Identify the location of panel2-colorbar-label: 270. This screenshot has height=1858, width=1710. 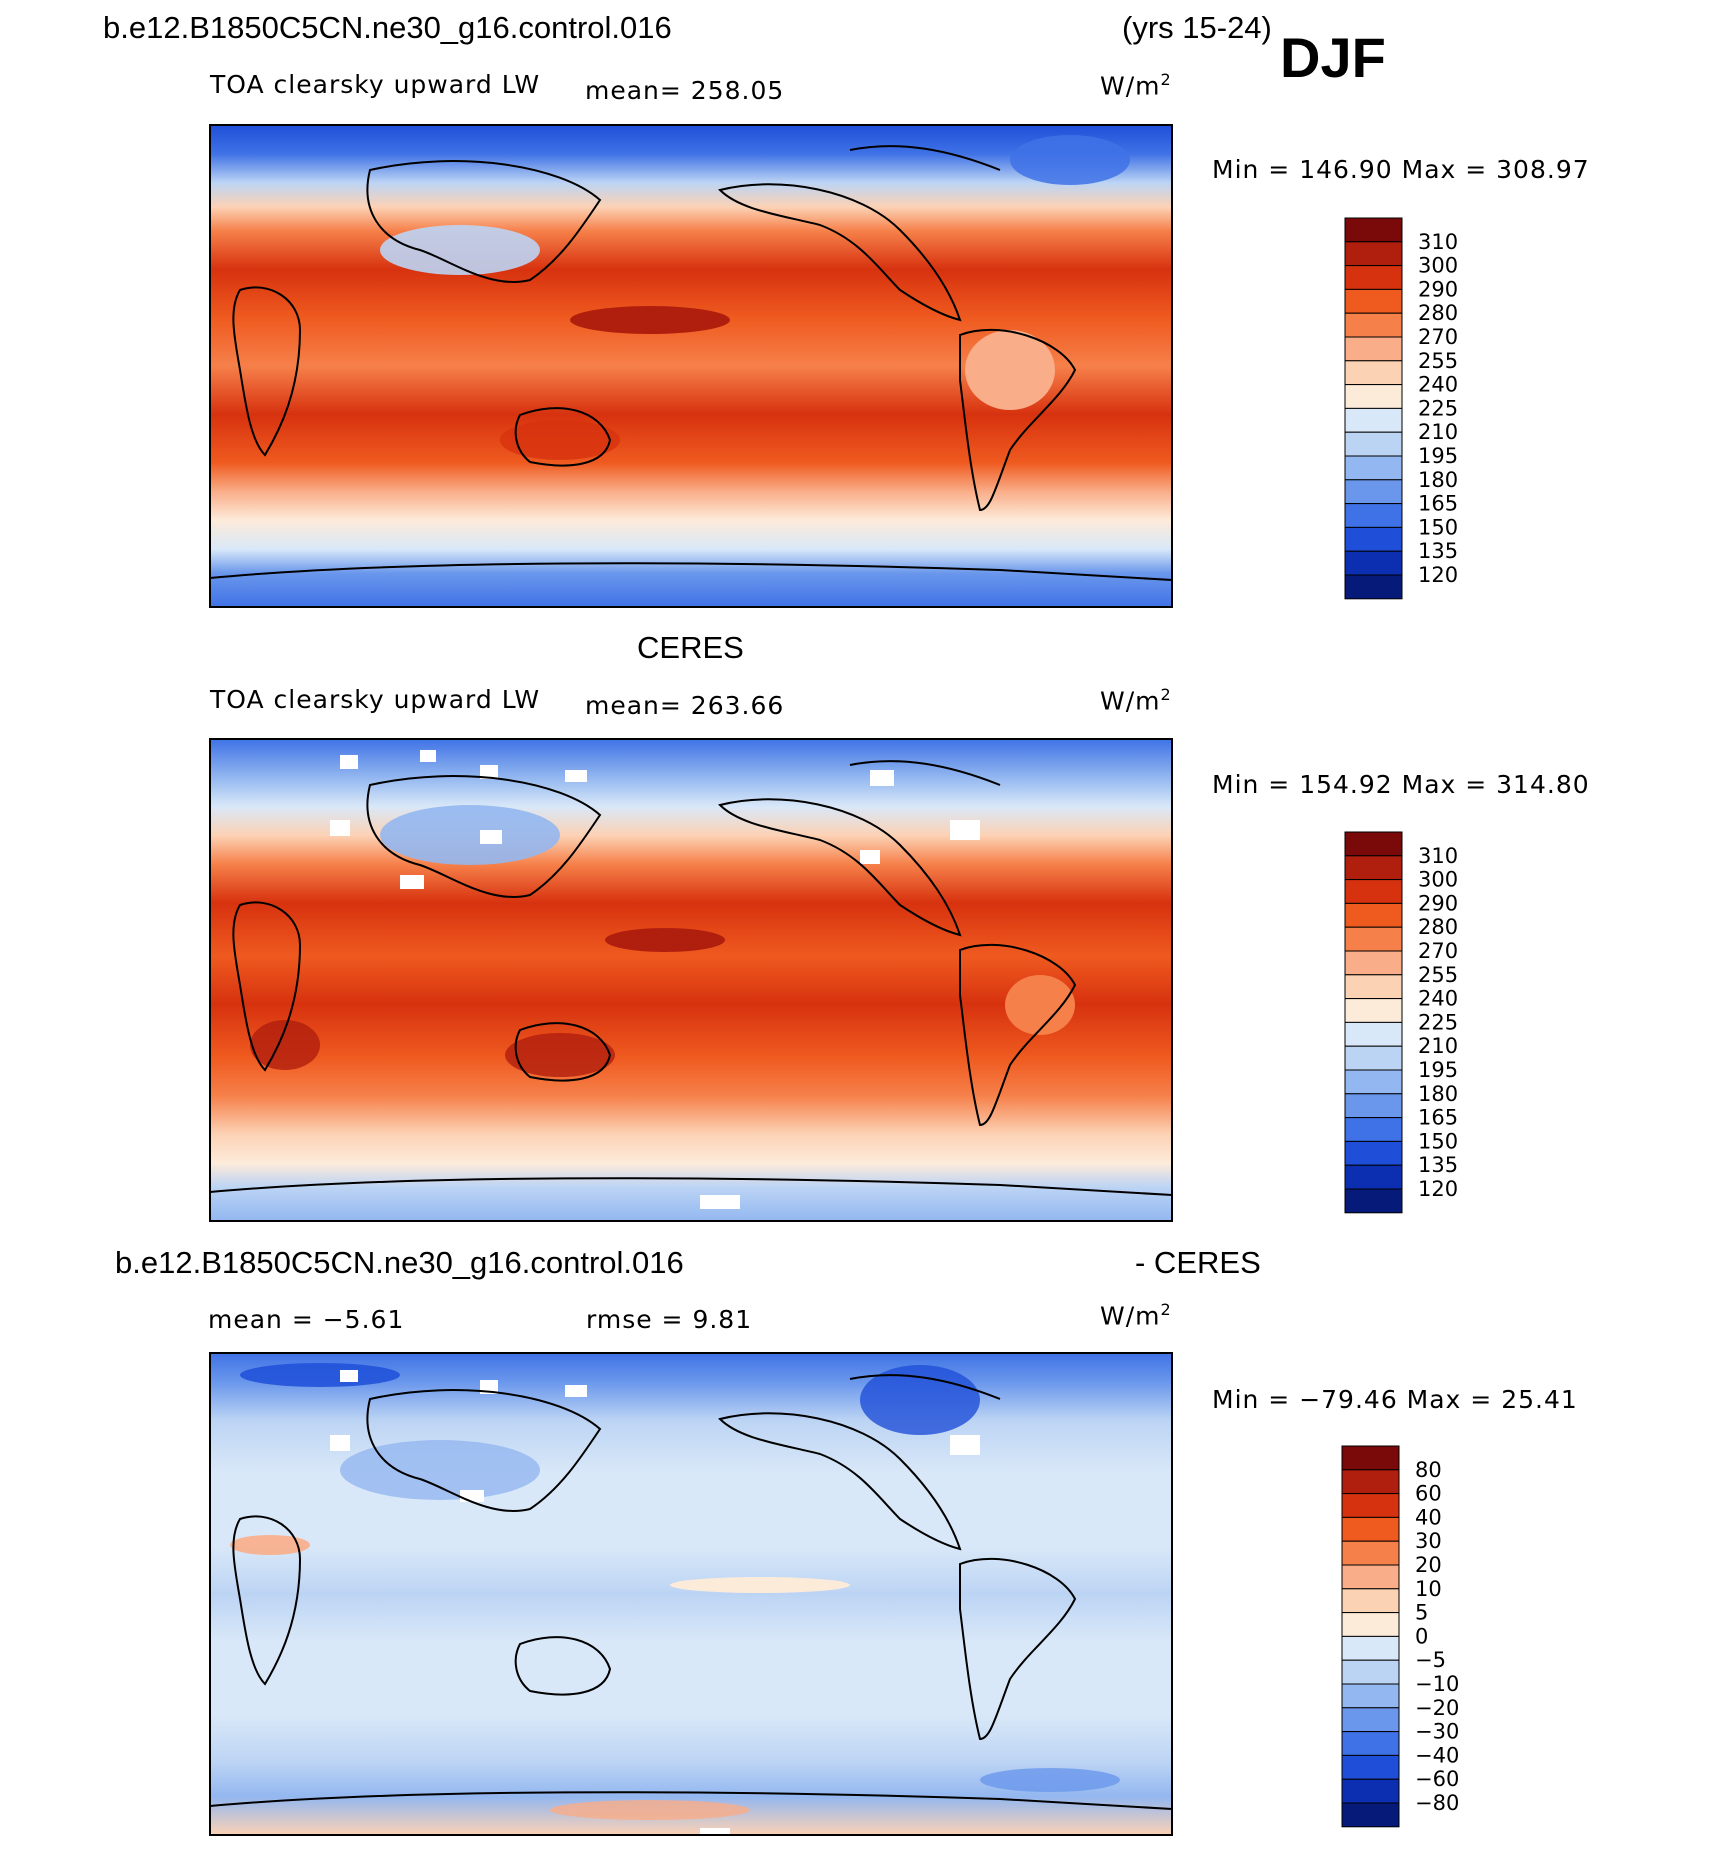
(1438, 951).